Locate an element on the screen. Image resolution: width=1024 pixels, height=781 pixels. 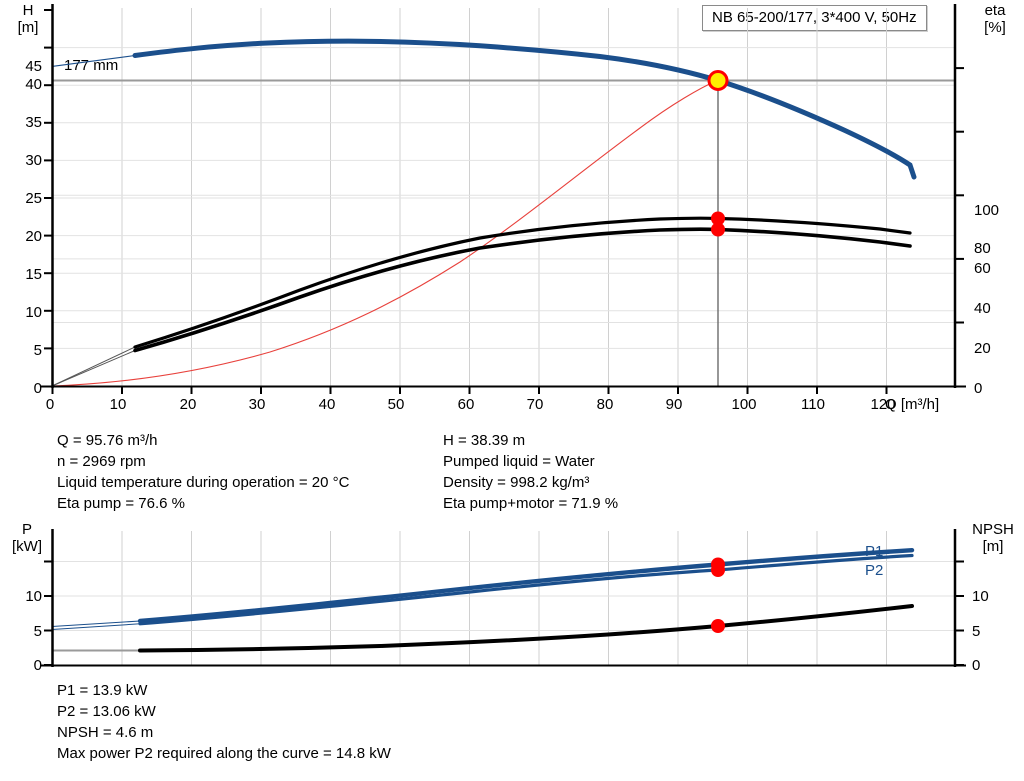
h-tick-20: 20 is located at coordinates (33, 236).